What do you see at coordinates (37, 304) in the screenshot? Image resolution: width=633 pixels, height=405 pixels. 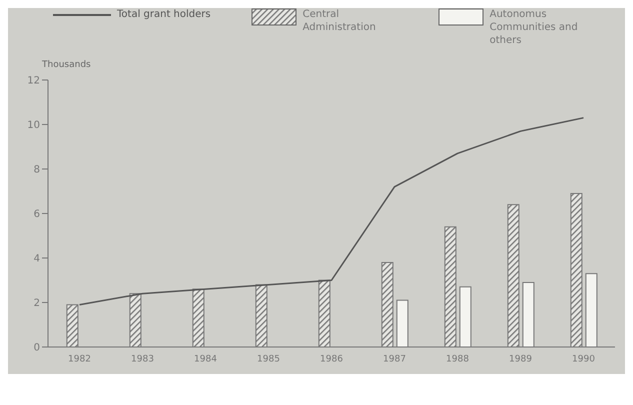 I see `y-tick-label: 2` at bounding box center [37, 304].